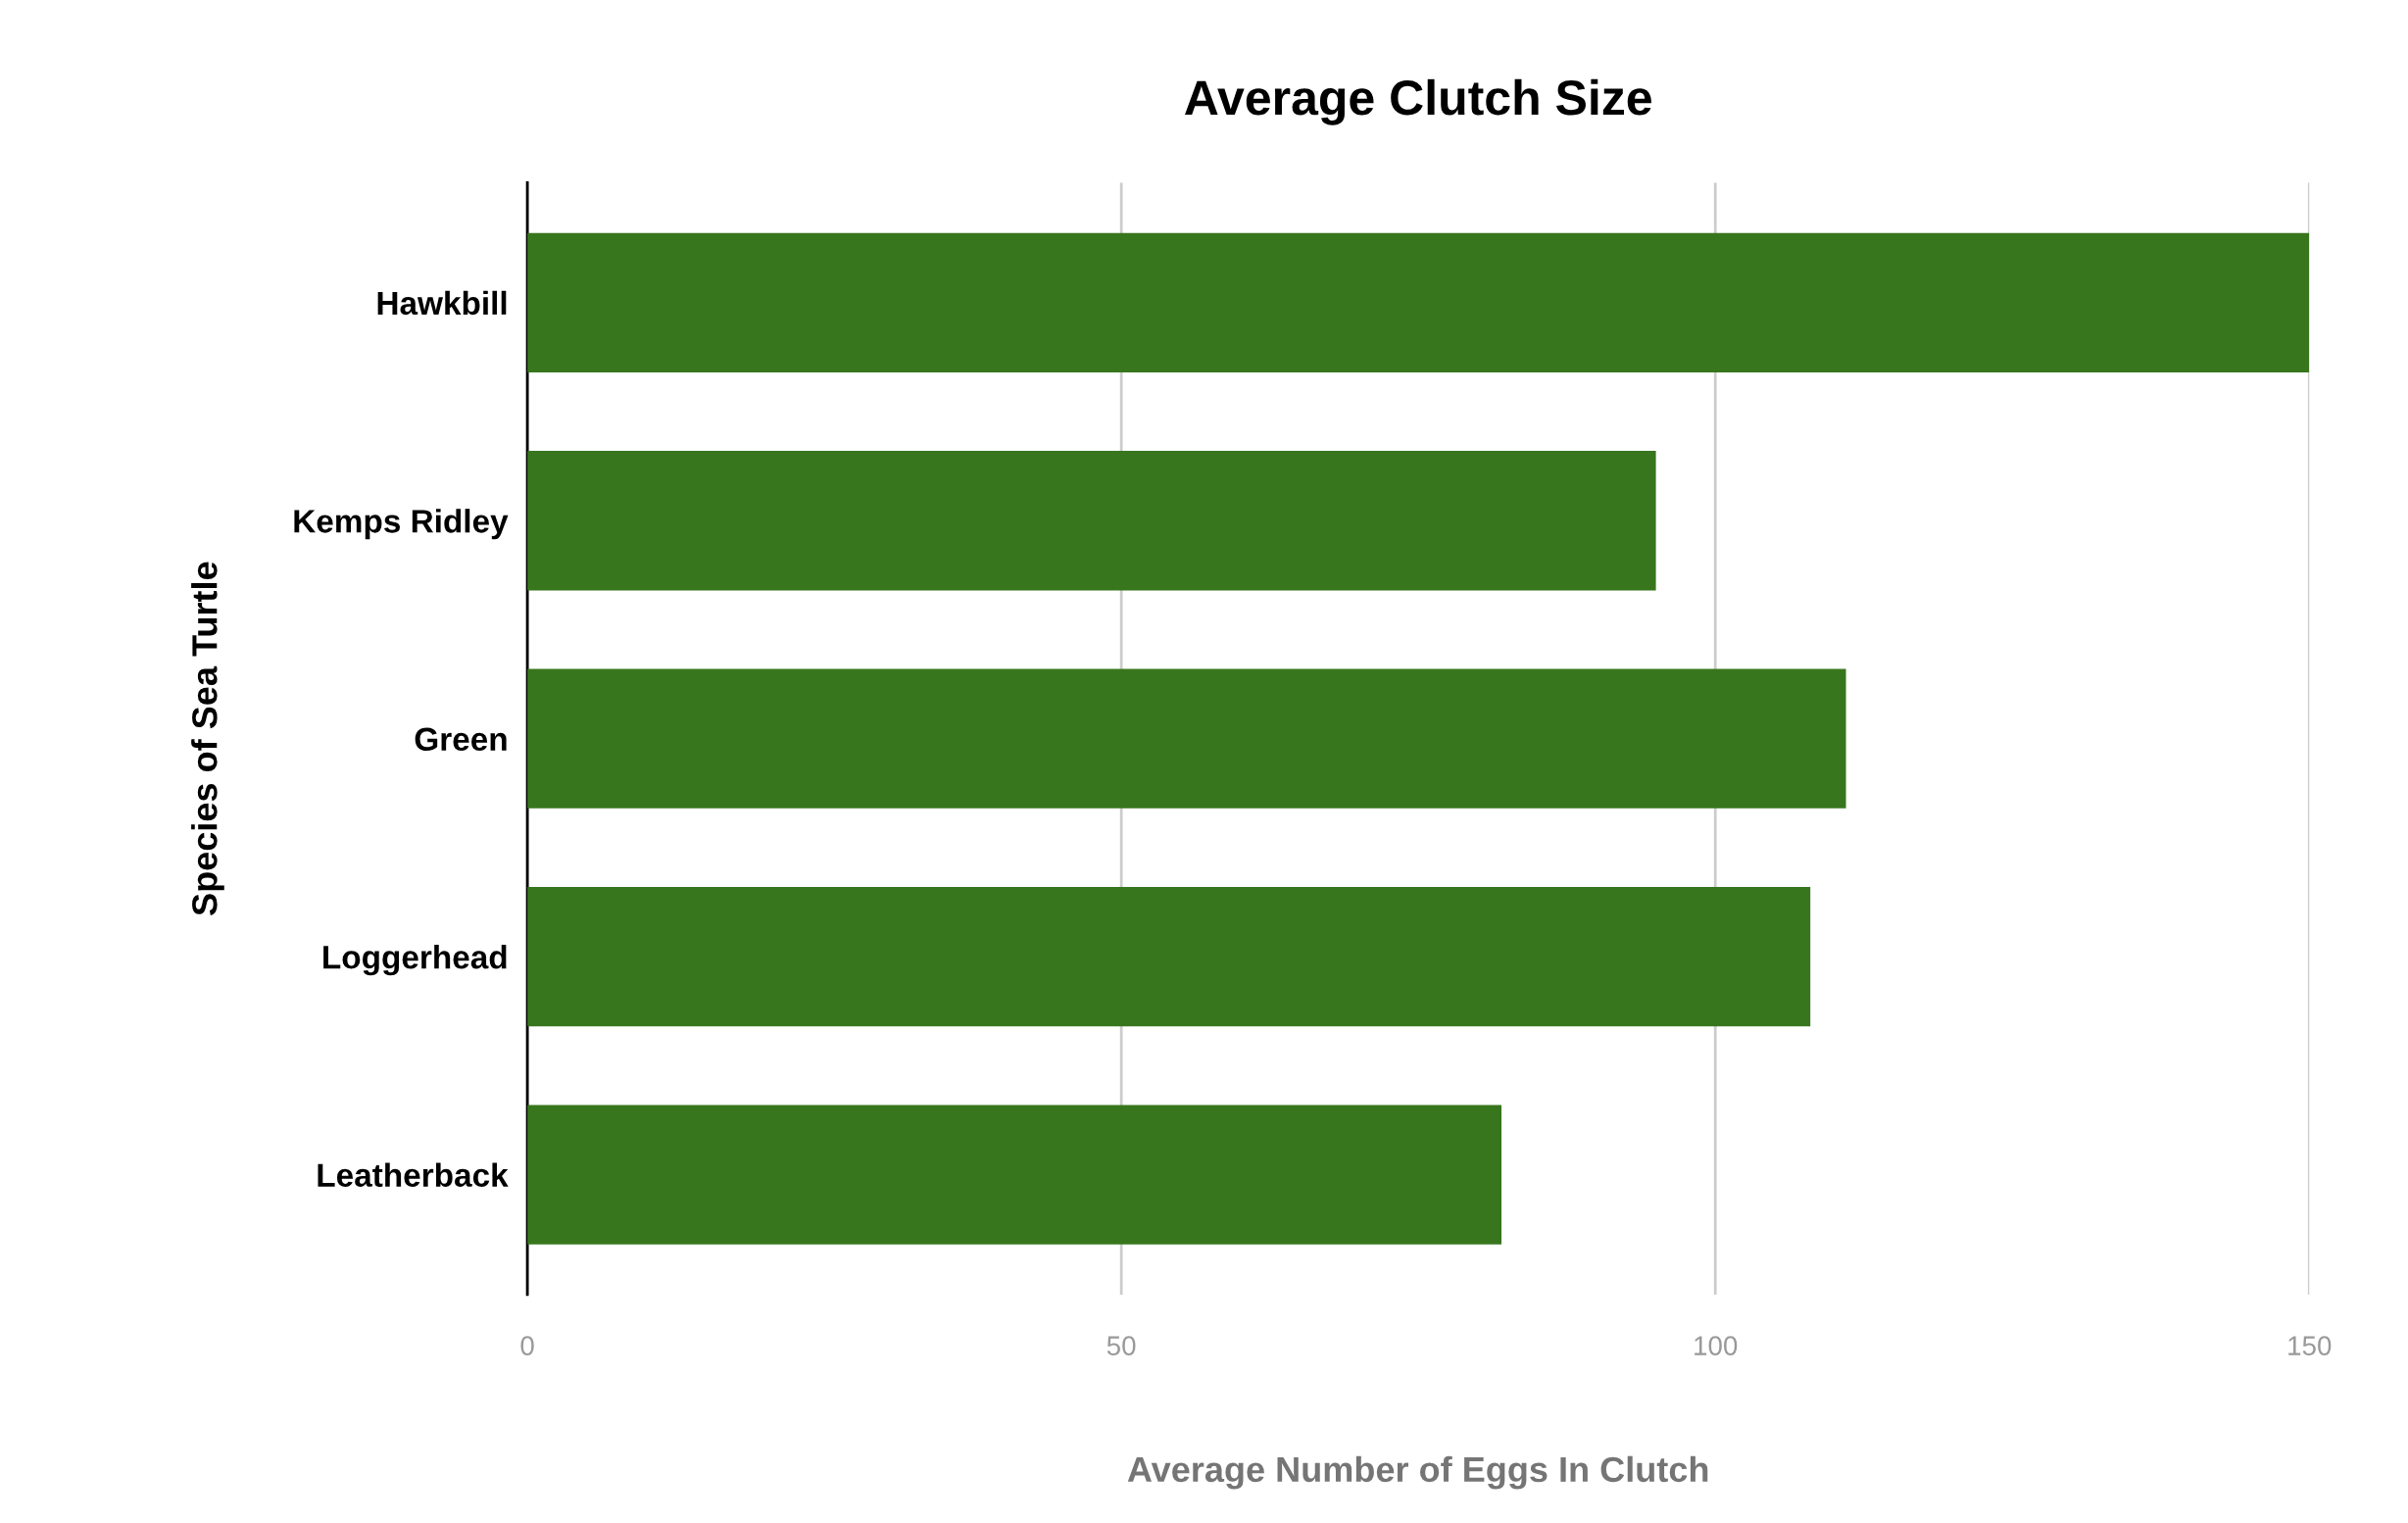 The height and width of the screenshot is (1523, 2408). I want to click on x-tick-label: 50, so click(1121, 1345).